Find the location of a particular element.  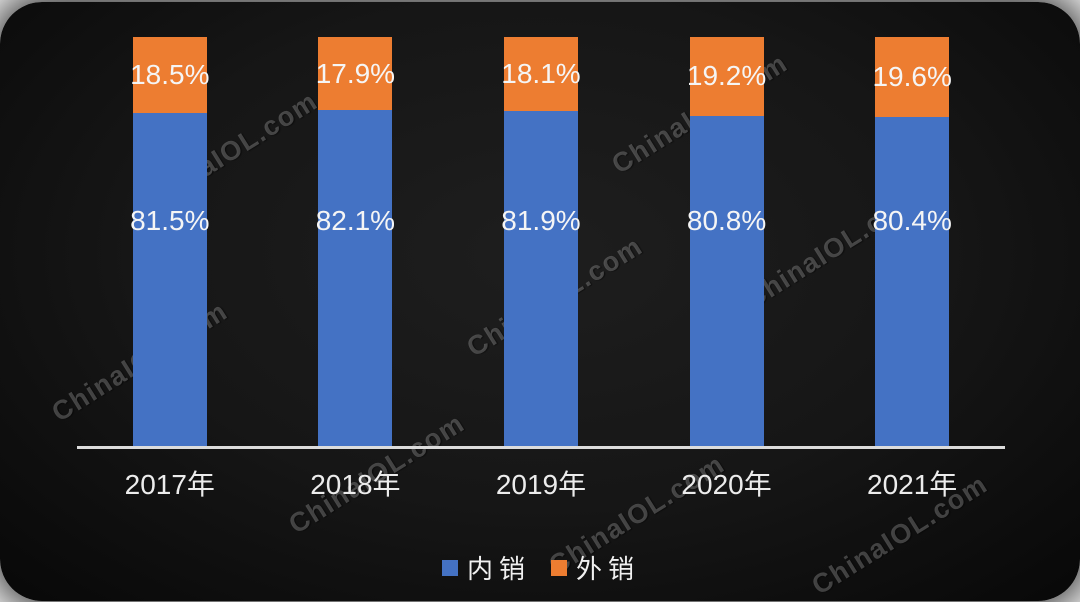

legend-item-export: 外销 is located at coordinates (595, 567).